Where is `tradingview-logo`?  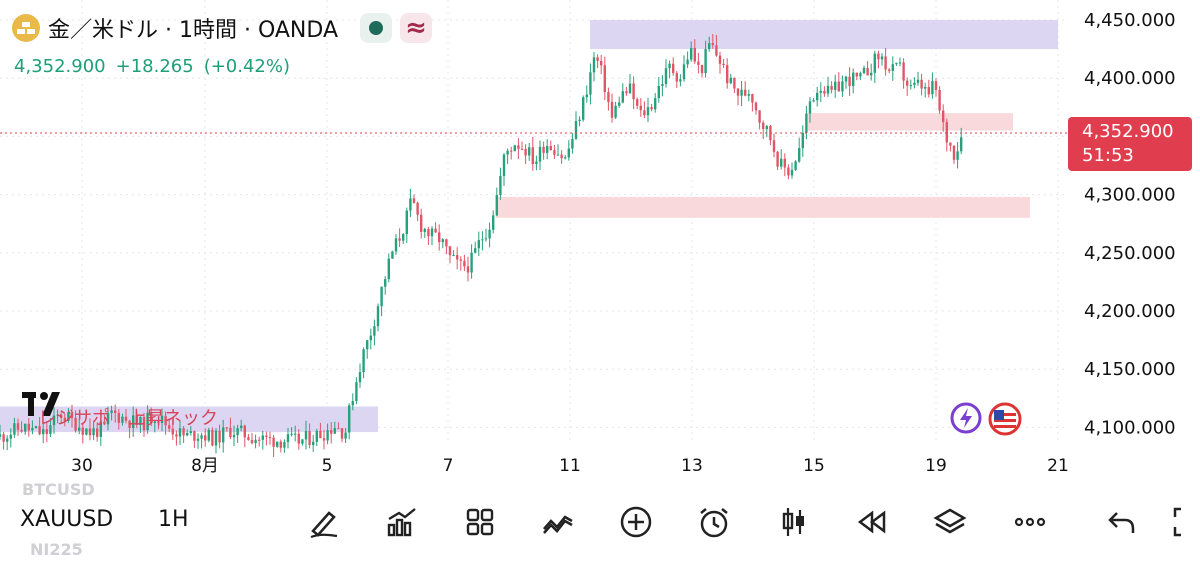 tradingview-logo is located at coordinates (46, 405).